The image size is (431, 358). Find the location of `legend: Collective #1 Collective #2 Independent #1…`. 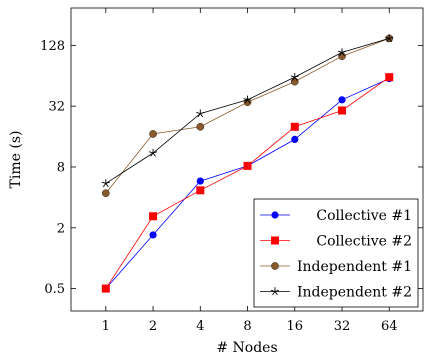

legend: Collective #1 Collective #2 Independent #1… is located at coordinates (336, 253).